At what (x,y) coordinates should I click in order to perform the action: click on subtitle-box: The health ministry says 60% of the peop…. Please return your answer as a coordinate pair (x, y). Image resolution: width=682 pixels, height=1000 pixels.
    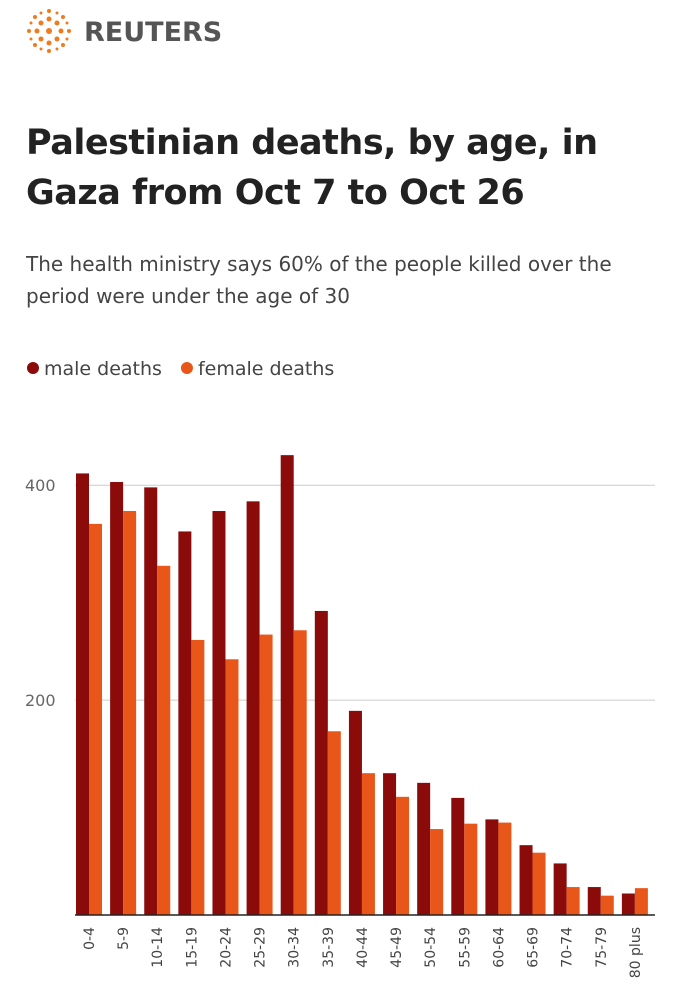
    Looking at the image, I should click on (319, 280).